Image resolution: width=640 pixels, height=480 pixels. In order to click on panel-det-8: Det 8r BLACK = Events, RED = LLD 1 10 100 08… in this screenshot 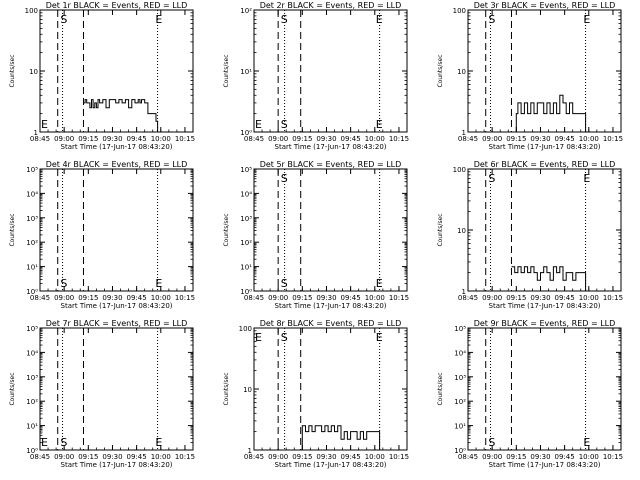, I will do `click(316, 394)`.